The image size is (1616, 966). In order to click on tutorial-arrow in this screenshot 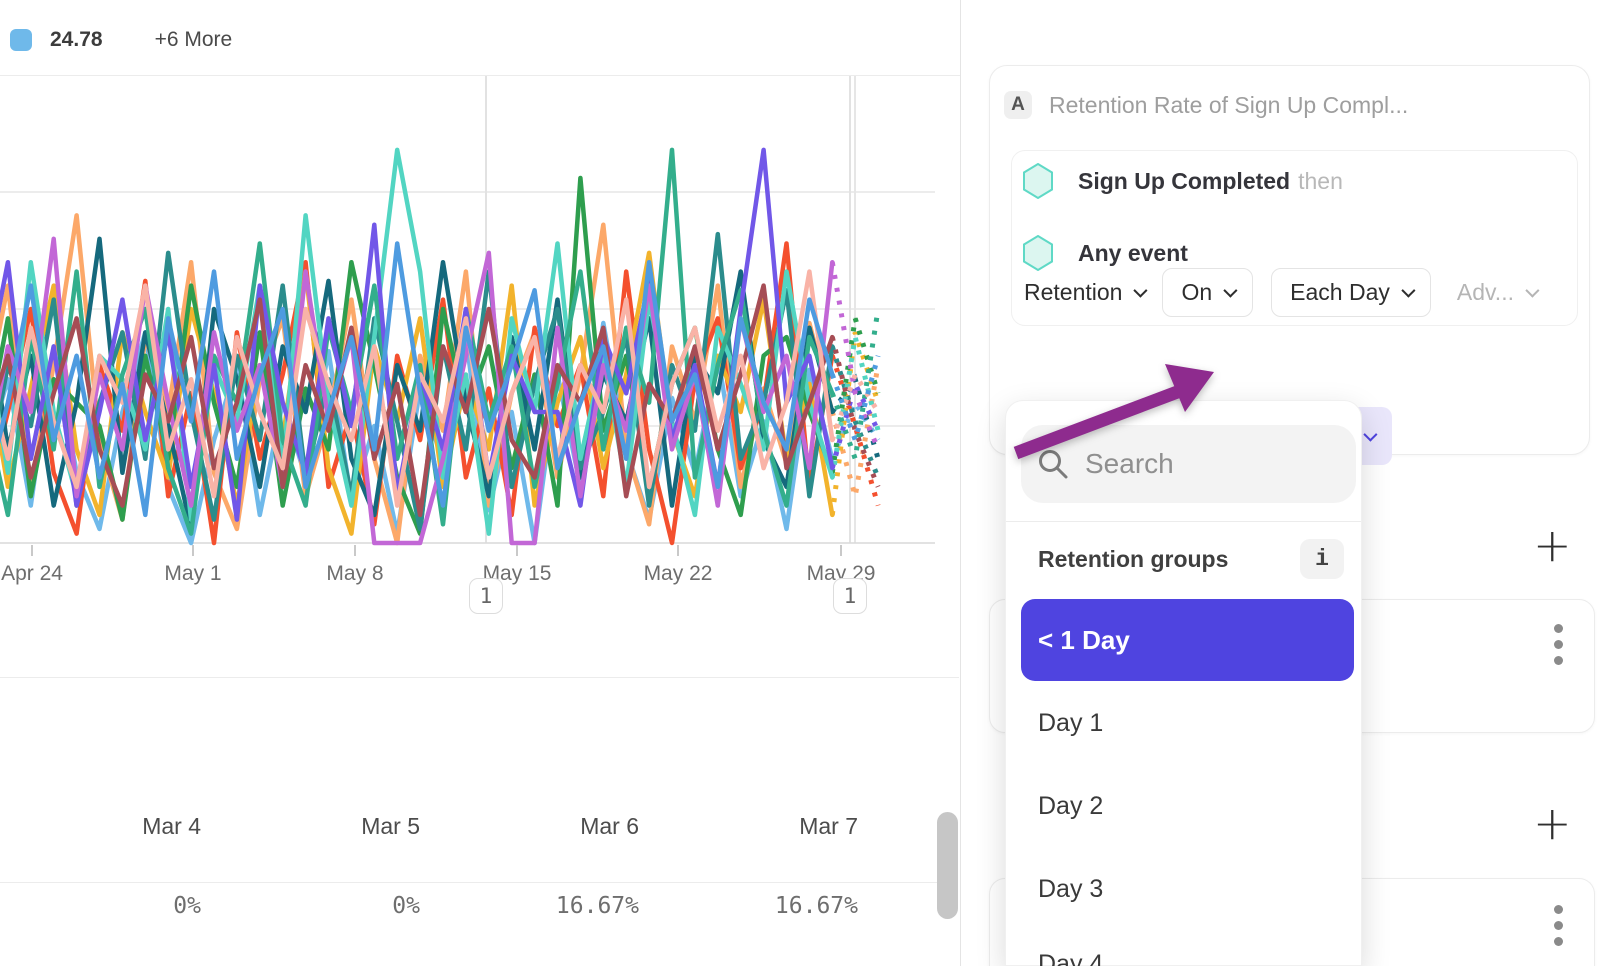, I will do `click(1113, 412)`.